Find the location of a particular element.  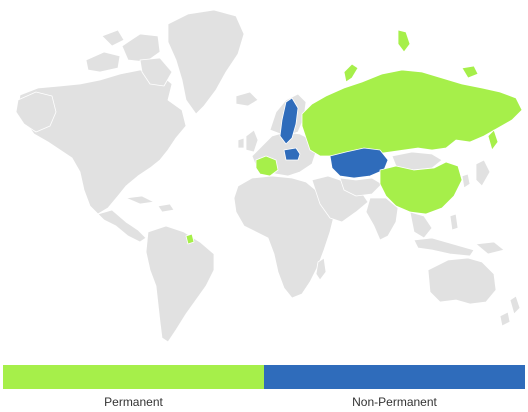

region-north-america is located at coordinates (102, 142).